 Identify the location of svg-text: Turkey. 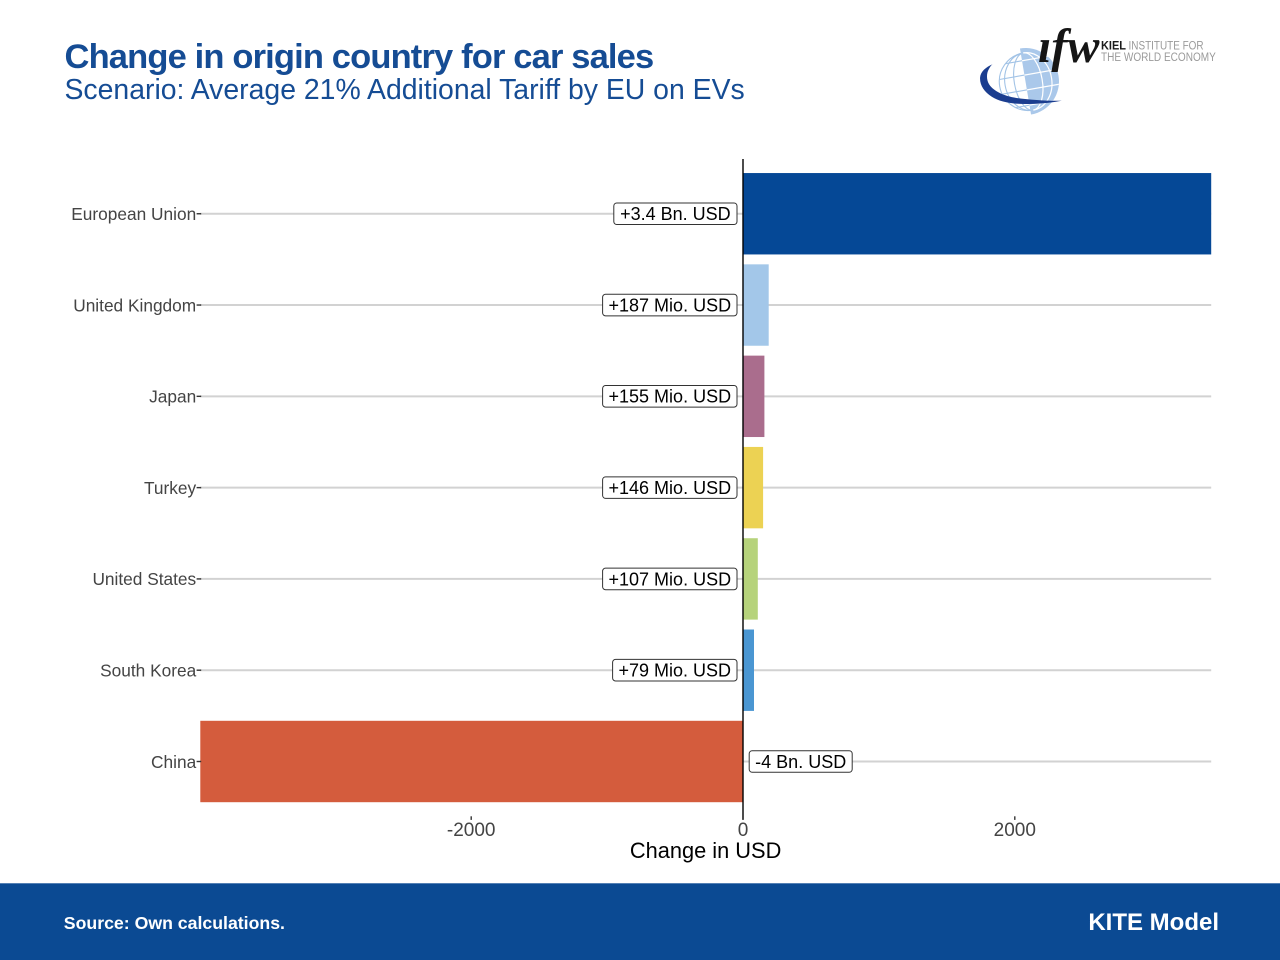
(170, 488).